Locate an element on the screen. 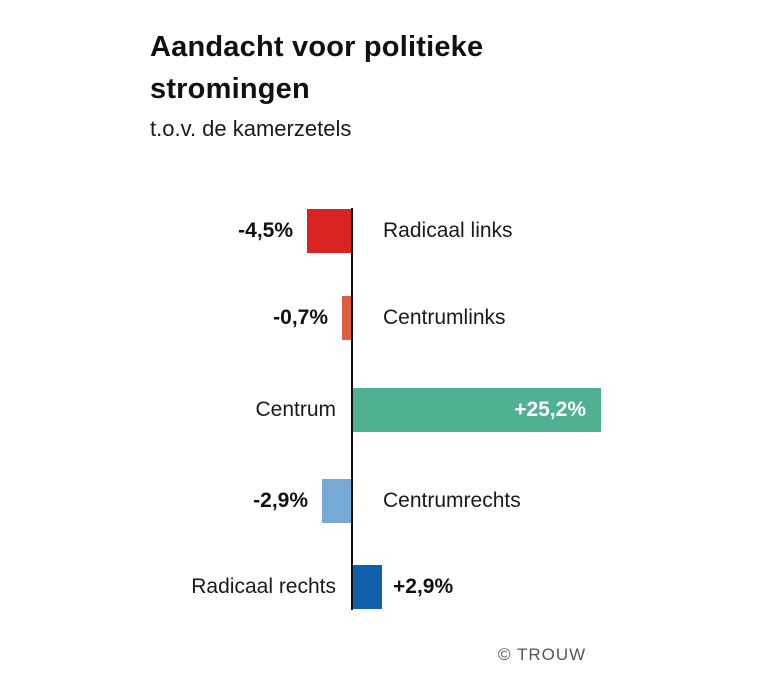 The image size is (763, 698). category-label-centrum: Centrum is located at coordinates (295, 409).